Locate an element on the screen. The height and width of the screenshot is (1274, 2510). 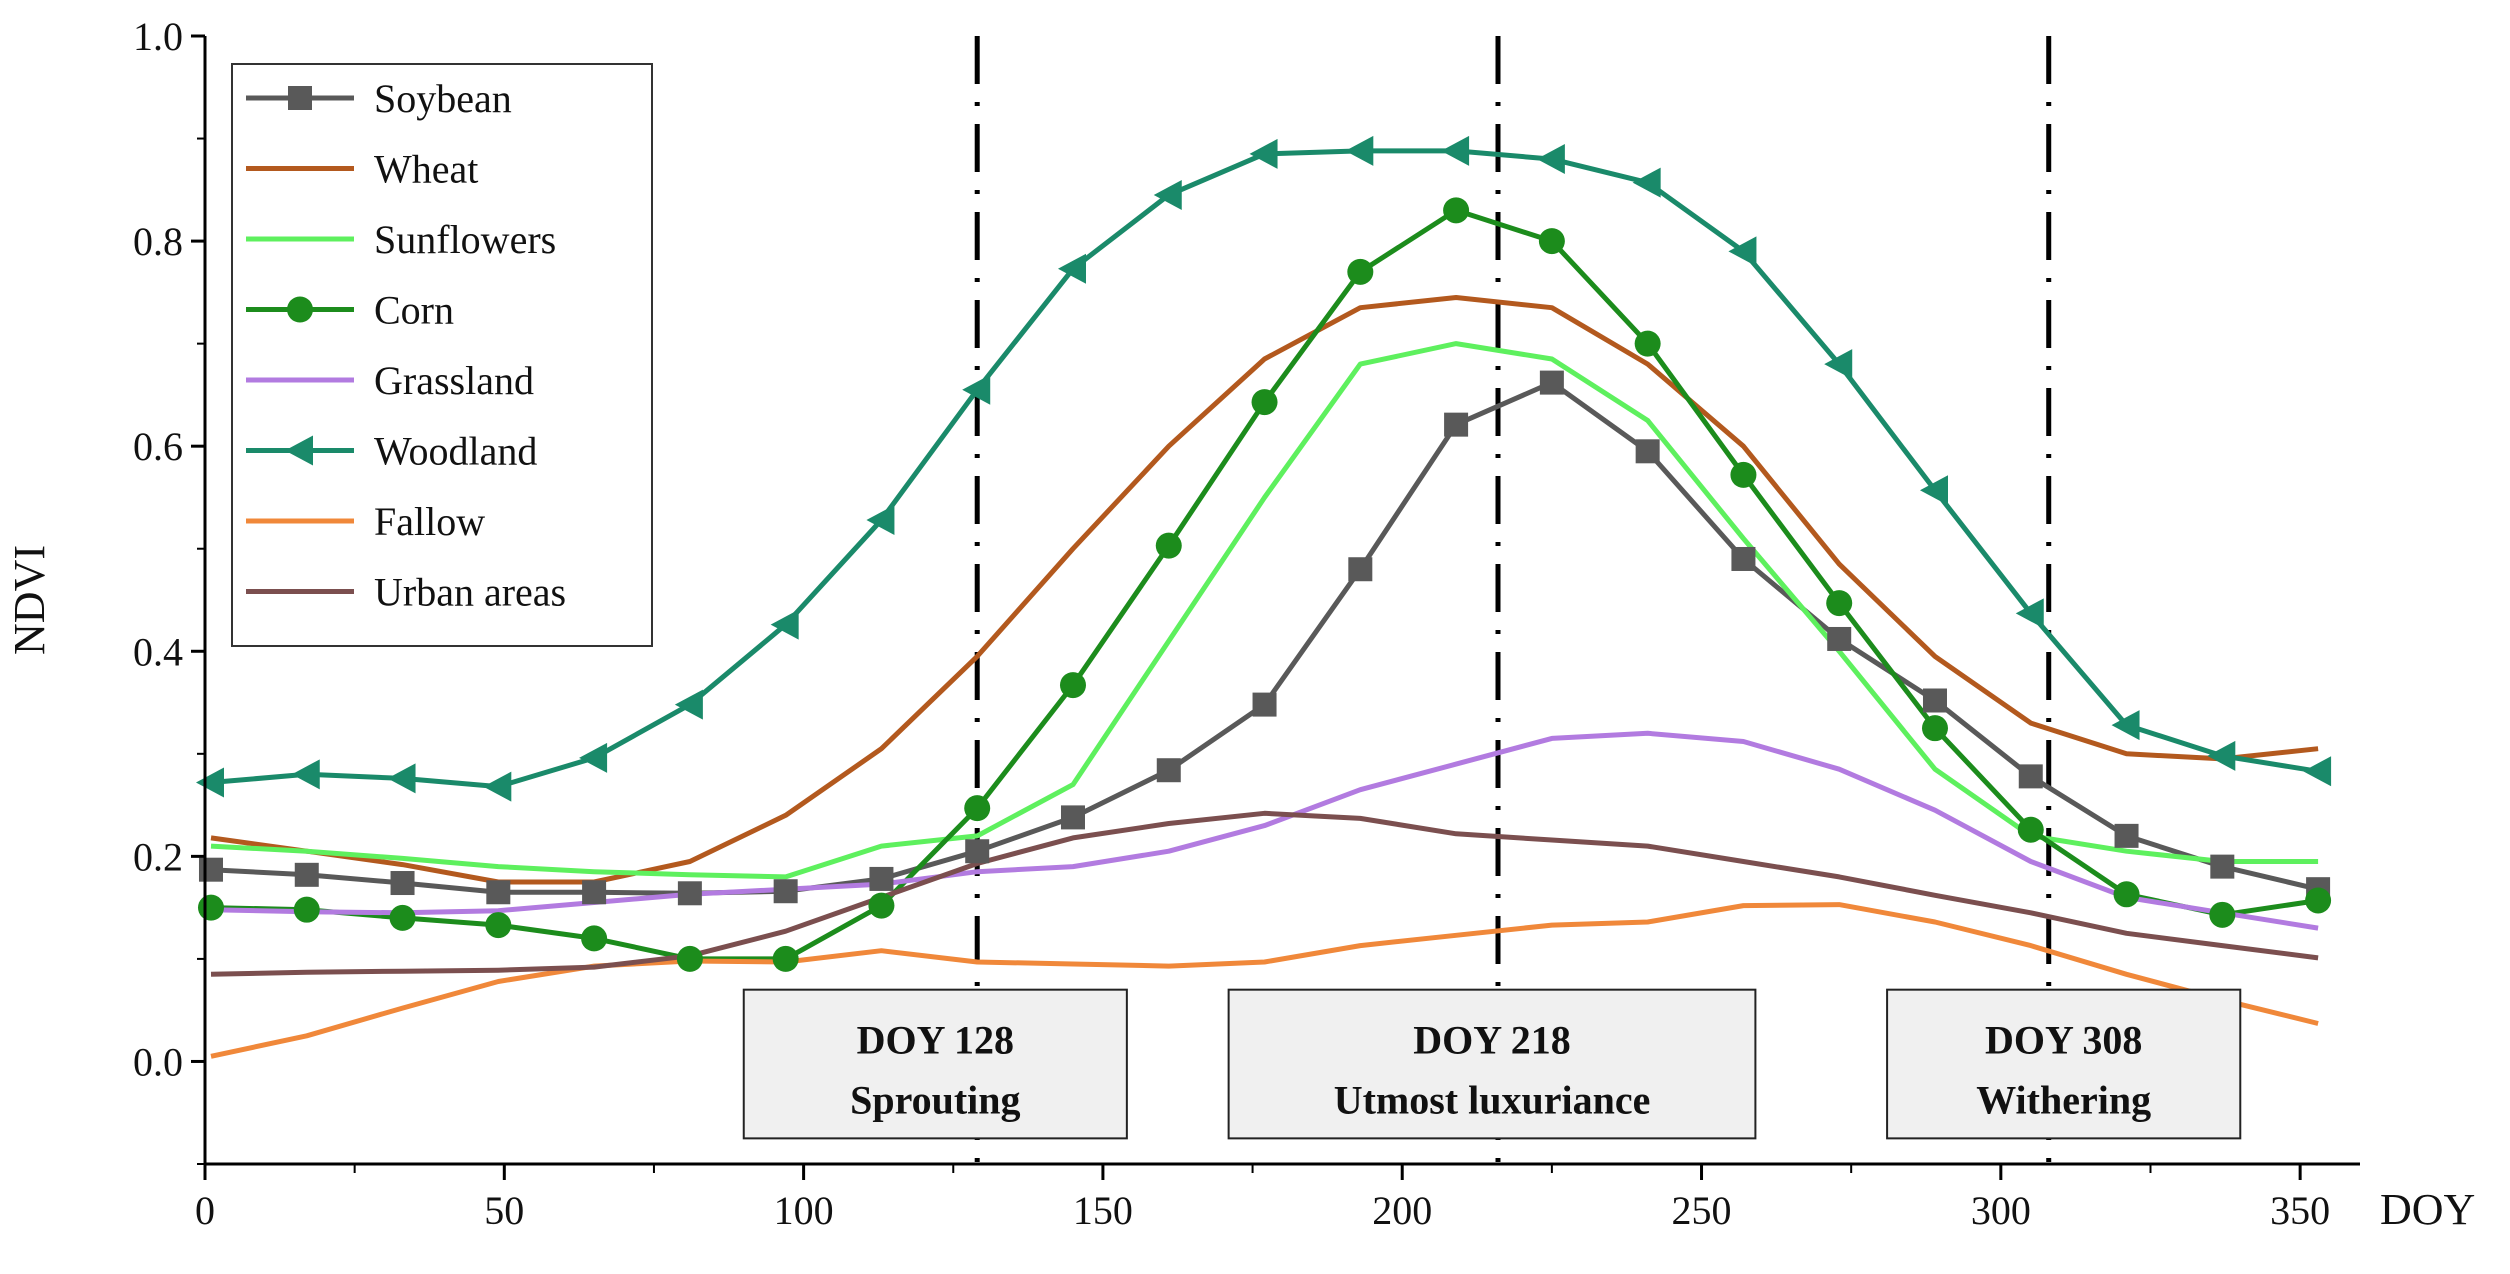
y-axis-title: NDVI is located at coordinates (29, 600).